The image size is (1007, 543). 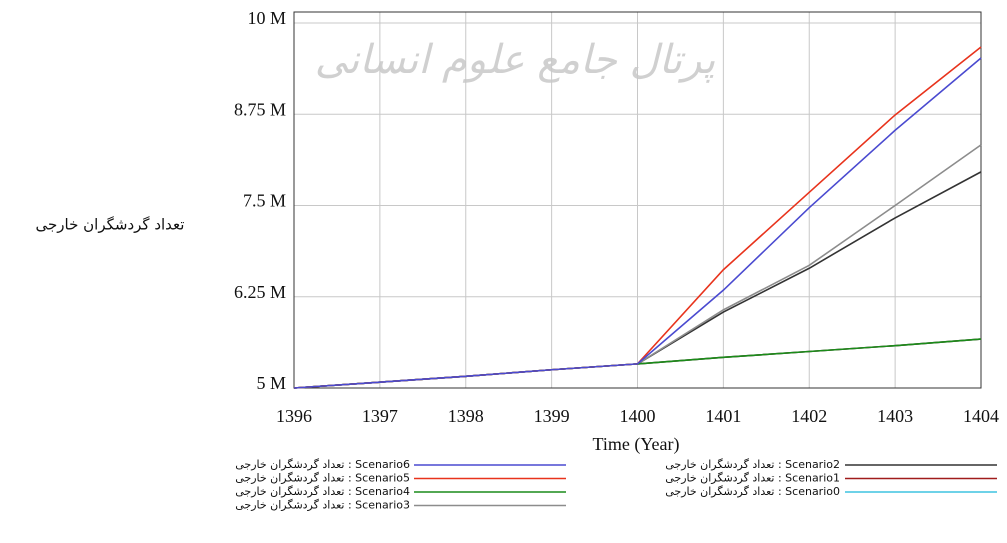 What do you see at coordinates (809, 416) in the screenshot?
I see `x-tick-label: 1402` at bounding box center [809, 416].